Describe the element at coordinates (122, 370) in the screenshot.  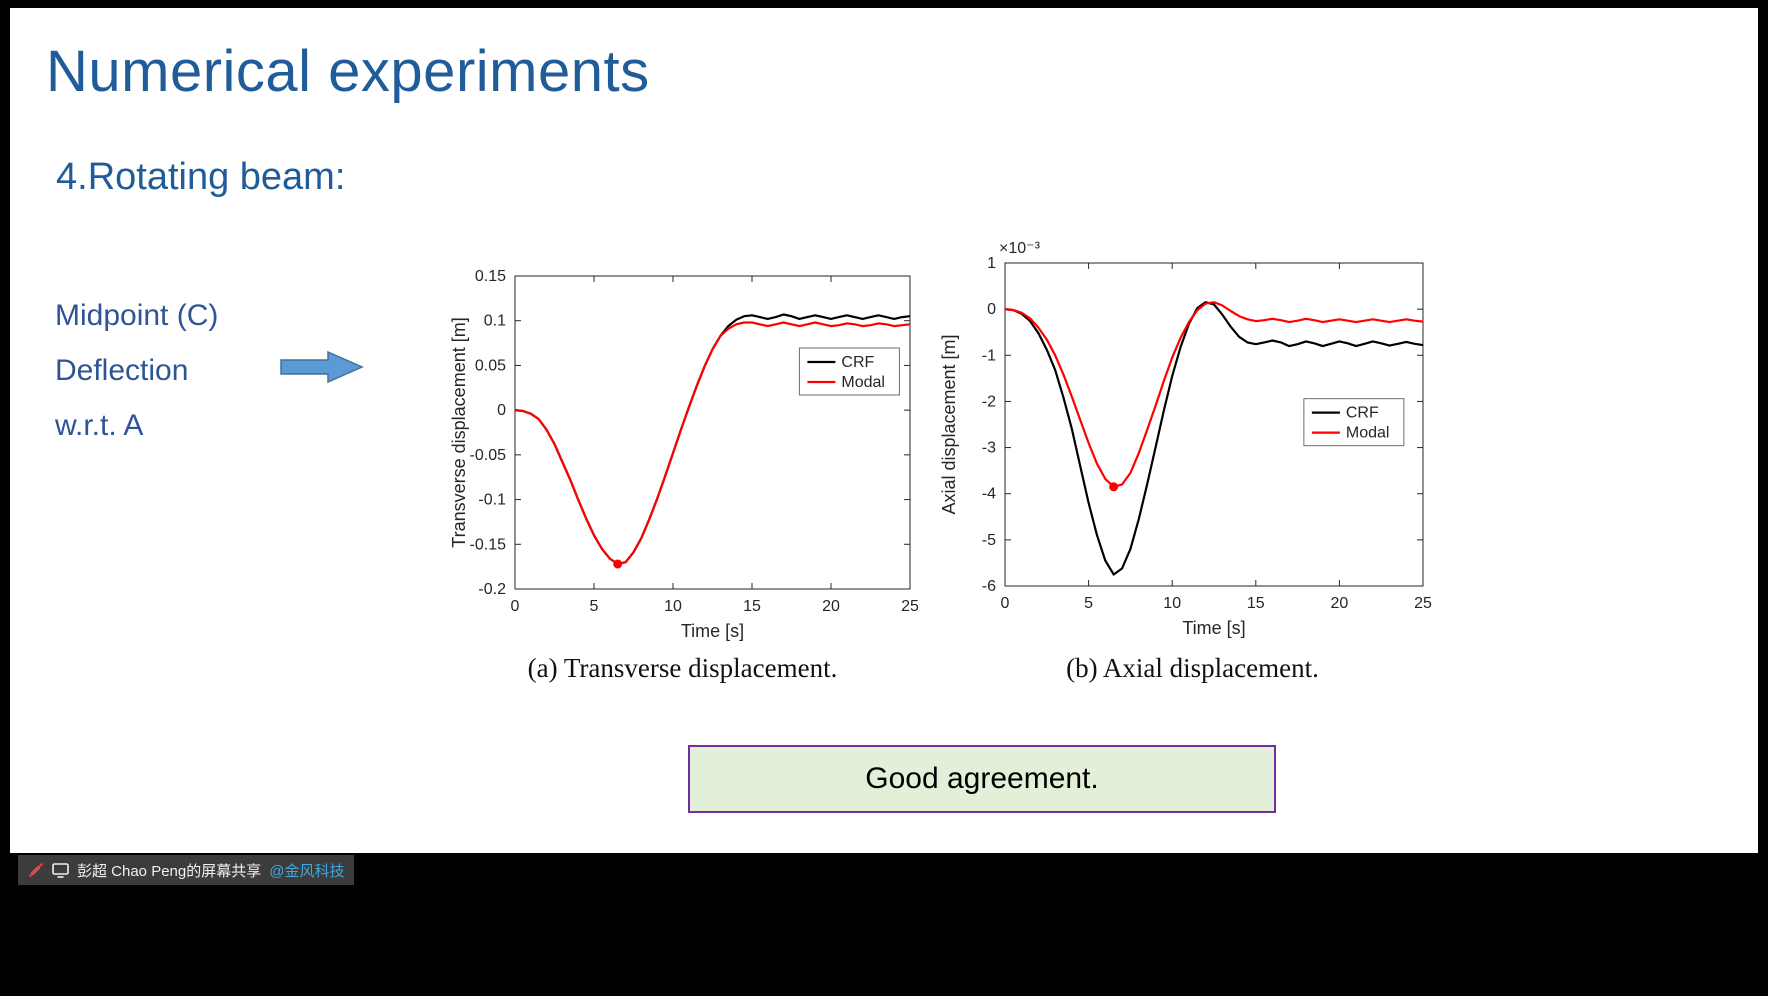
I see `label-deflection: Deflection` at that location.